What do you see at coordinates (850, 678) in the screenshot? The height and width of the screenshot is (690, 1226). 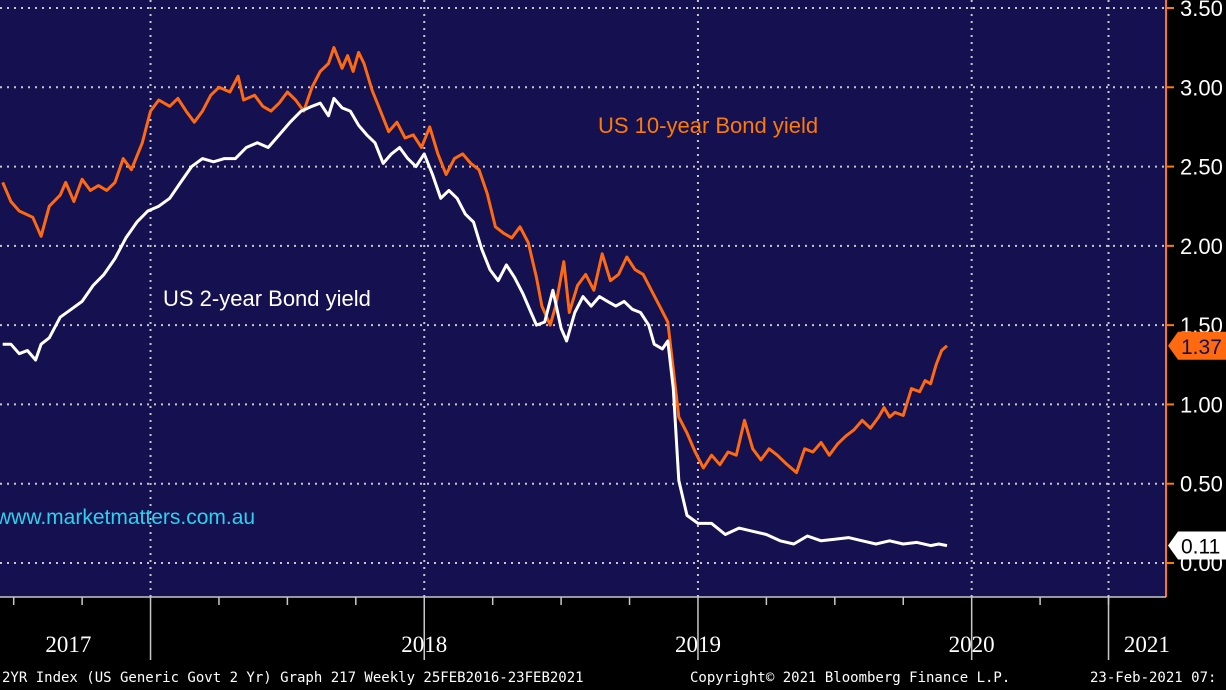 I see `footer-copyright: Copyright© 2021 Bloomberg Finance L.P.` at bounding box center [850, 678].